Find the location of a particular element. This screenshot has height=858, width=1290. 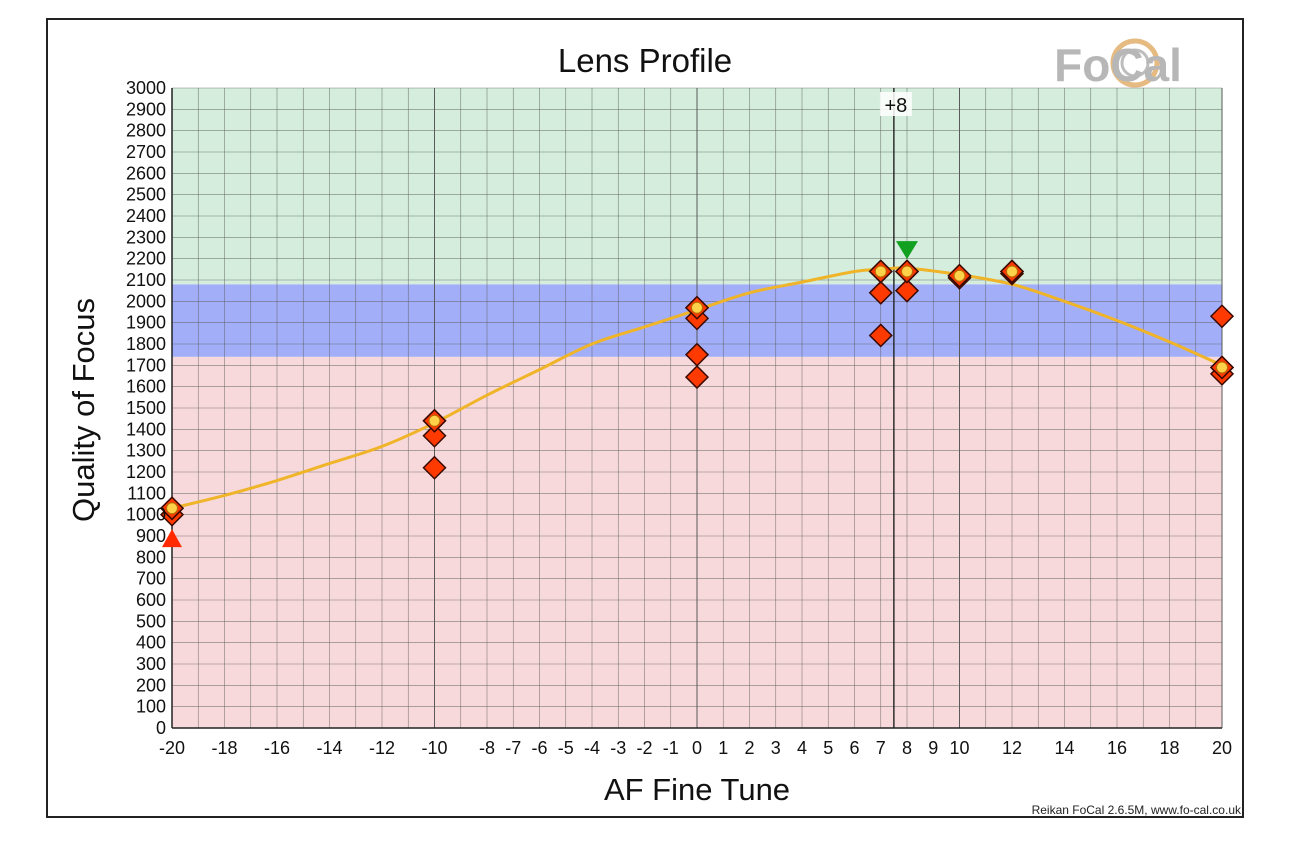

vertical-marker-label-bg is located at coordinates (895, 104).